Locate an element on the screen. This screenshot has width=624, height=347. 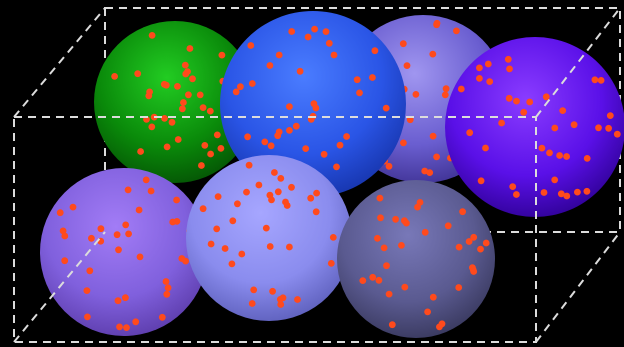
sphere-slate is located at coordinates (416, 259).